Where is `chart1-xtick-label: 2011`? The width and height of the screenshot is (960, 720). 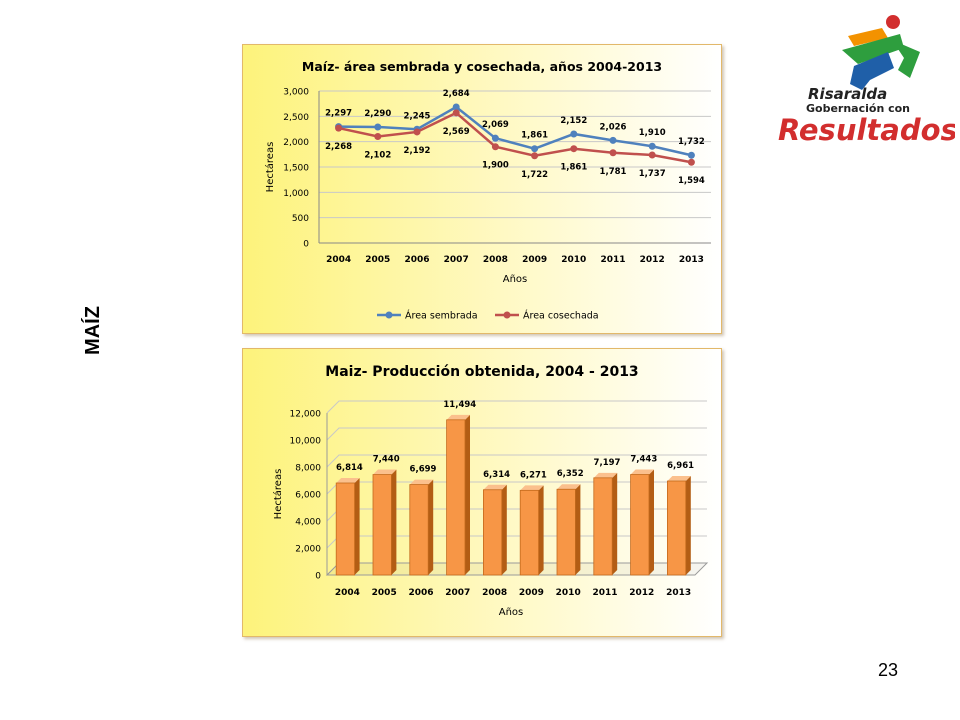
chart1-xtick-label: 2011 is located at coordinates (612, 260).